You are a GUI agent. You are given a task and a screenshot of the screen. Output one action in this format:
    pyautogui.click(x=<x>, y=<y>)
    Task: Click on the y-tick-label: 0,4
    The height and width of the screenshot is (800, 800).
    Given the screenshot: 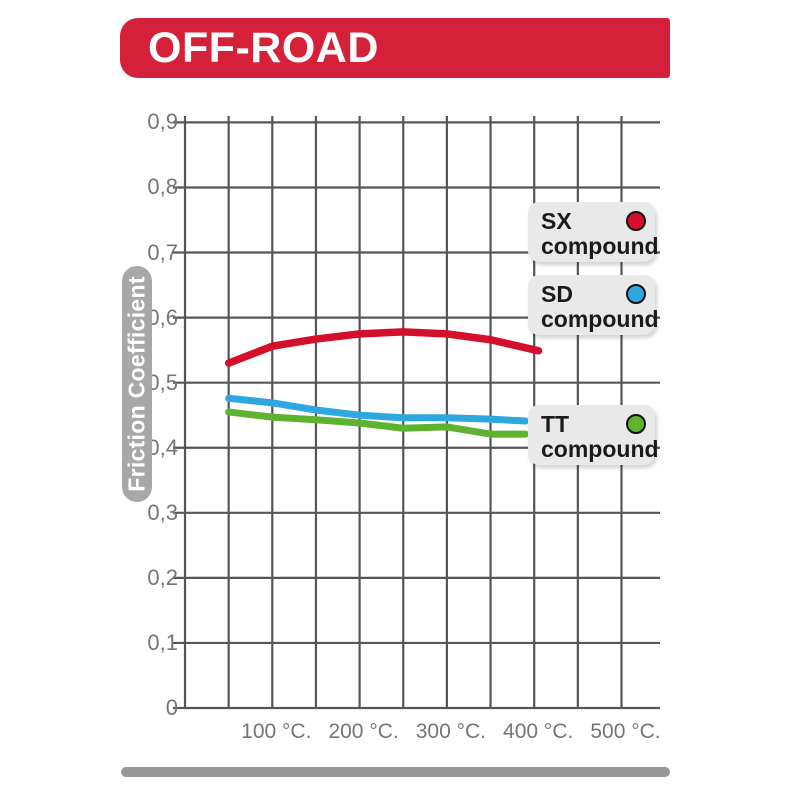 What is the action you would take?
    pyautogui.click(x=162, y=447)
    